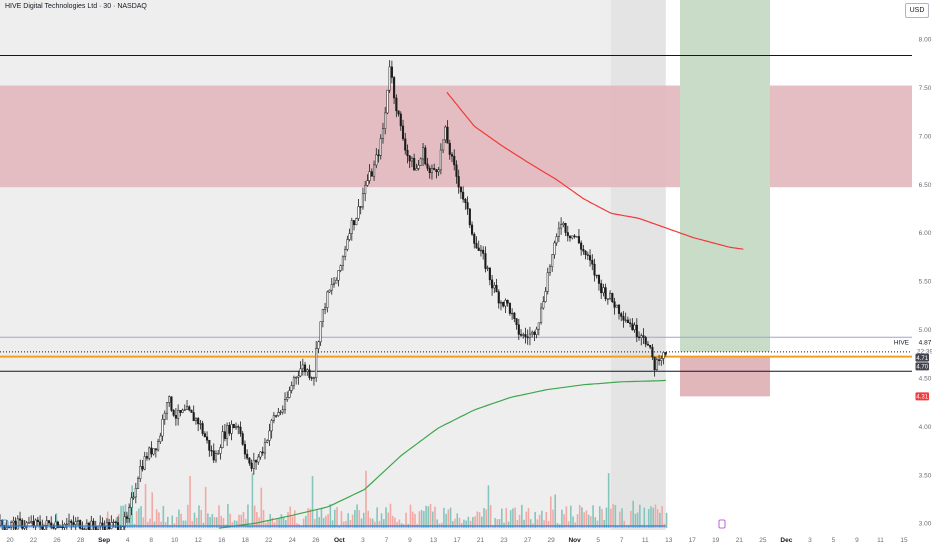 Image resolution: width=932 pixels, height=550 pixels. Describe the element at coordinates (622, 540) in the screenshot. I see `time-axis-tick: 7` at that location.